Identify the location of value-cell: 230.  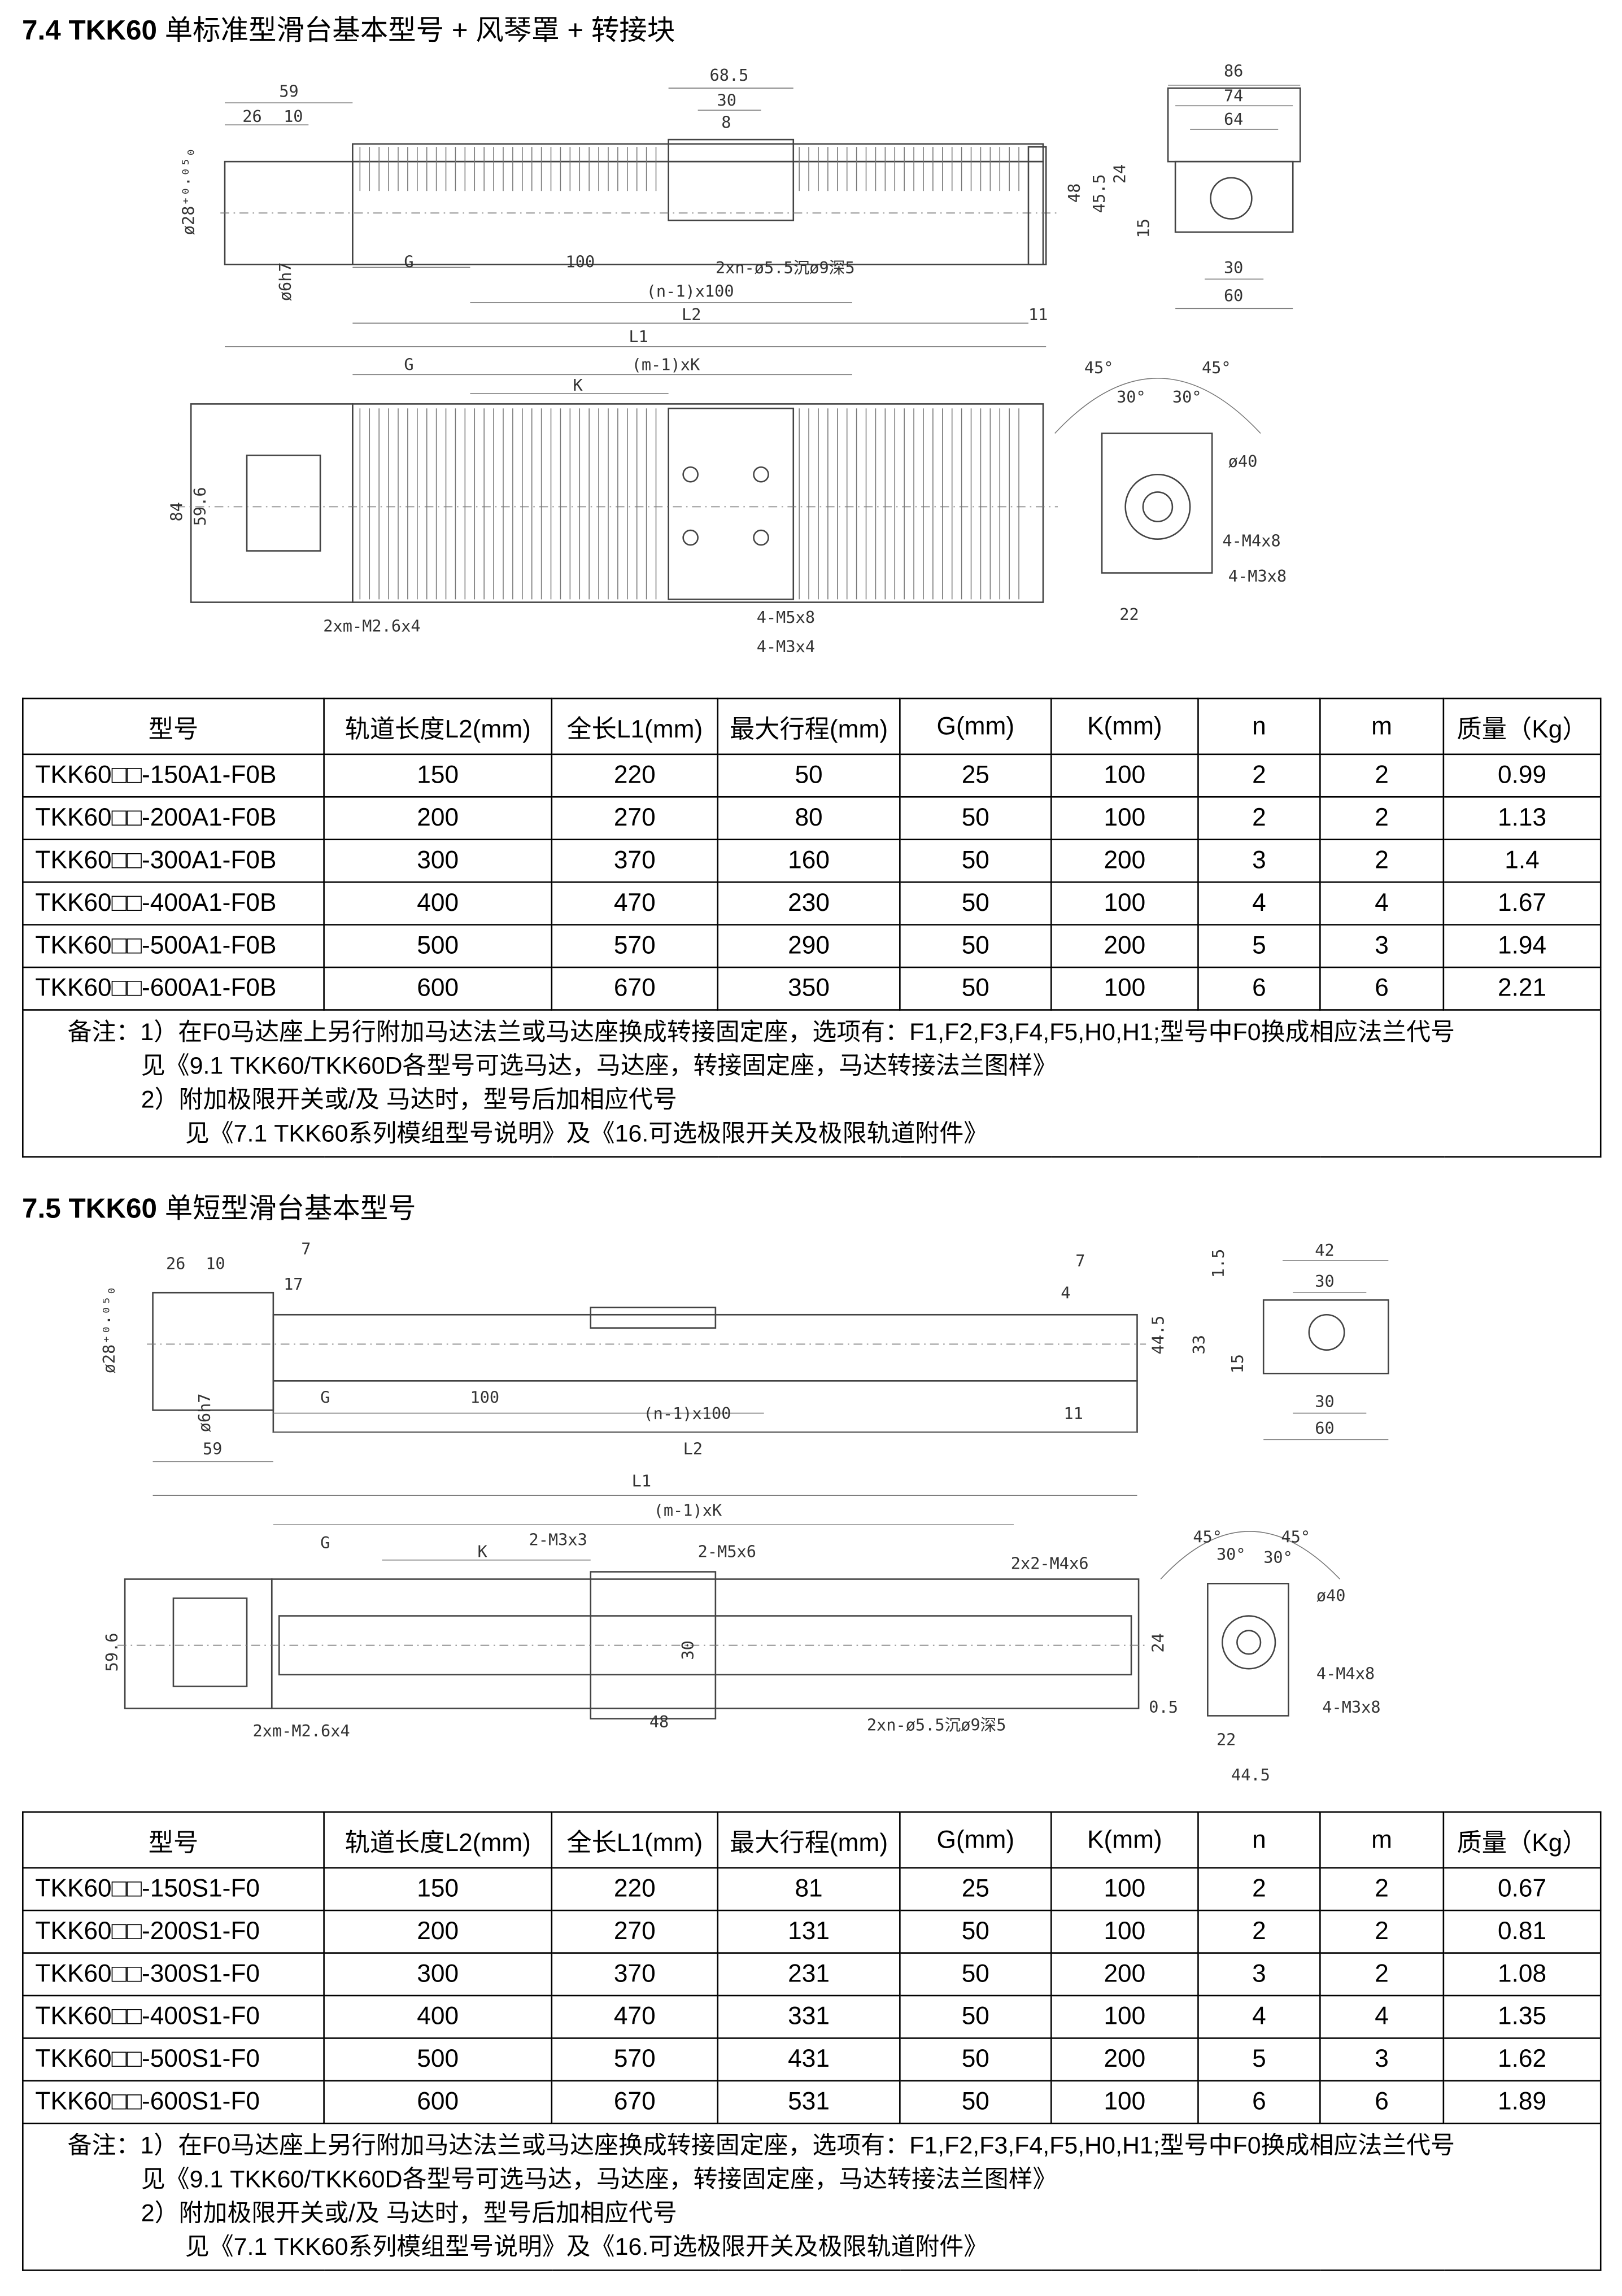
(809, 903).